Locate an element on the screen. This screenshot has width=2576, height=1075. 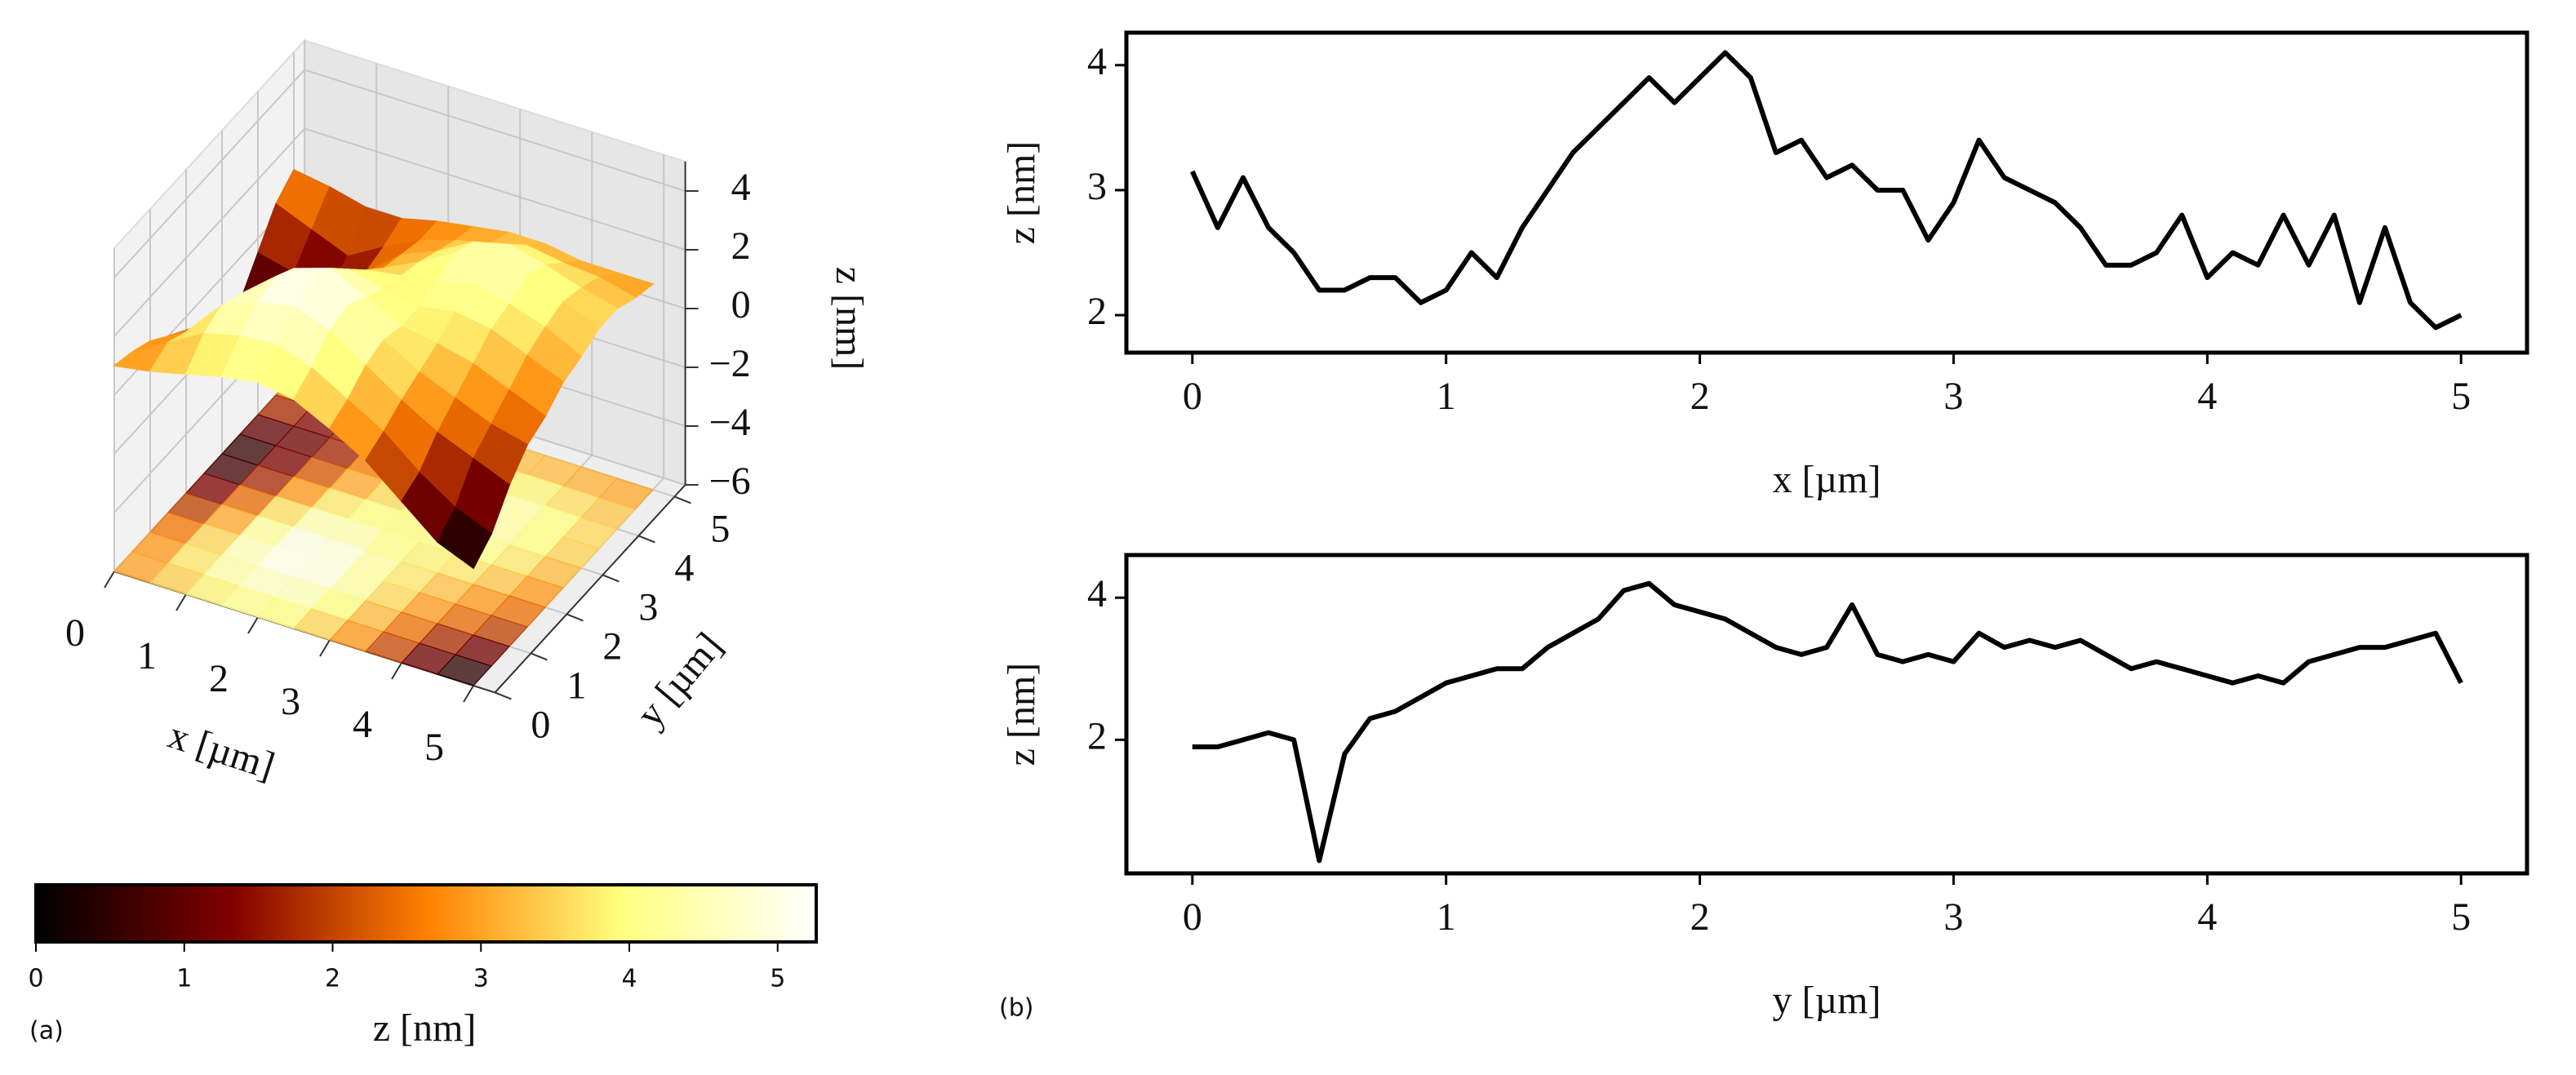
y-axis-label: y [µm] is located at coordinates (679, 679).